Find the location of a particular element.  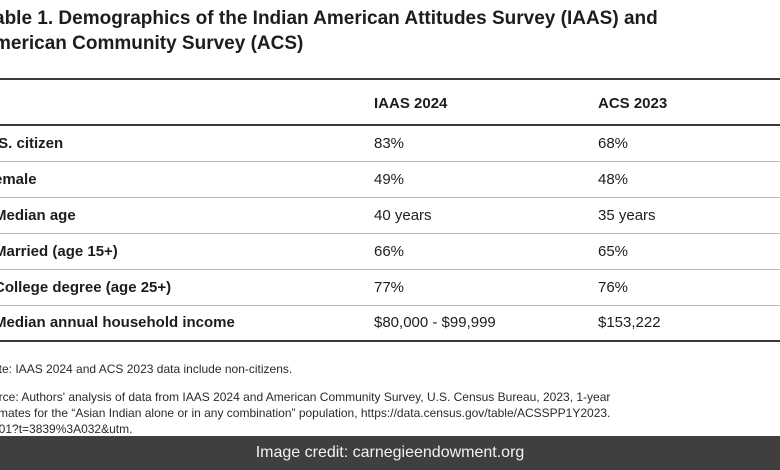

column-header-iaas-2024: IAAS 2024 is located at coordinates (411, 103).